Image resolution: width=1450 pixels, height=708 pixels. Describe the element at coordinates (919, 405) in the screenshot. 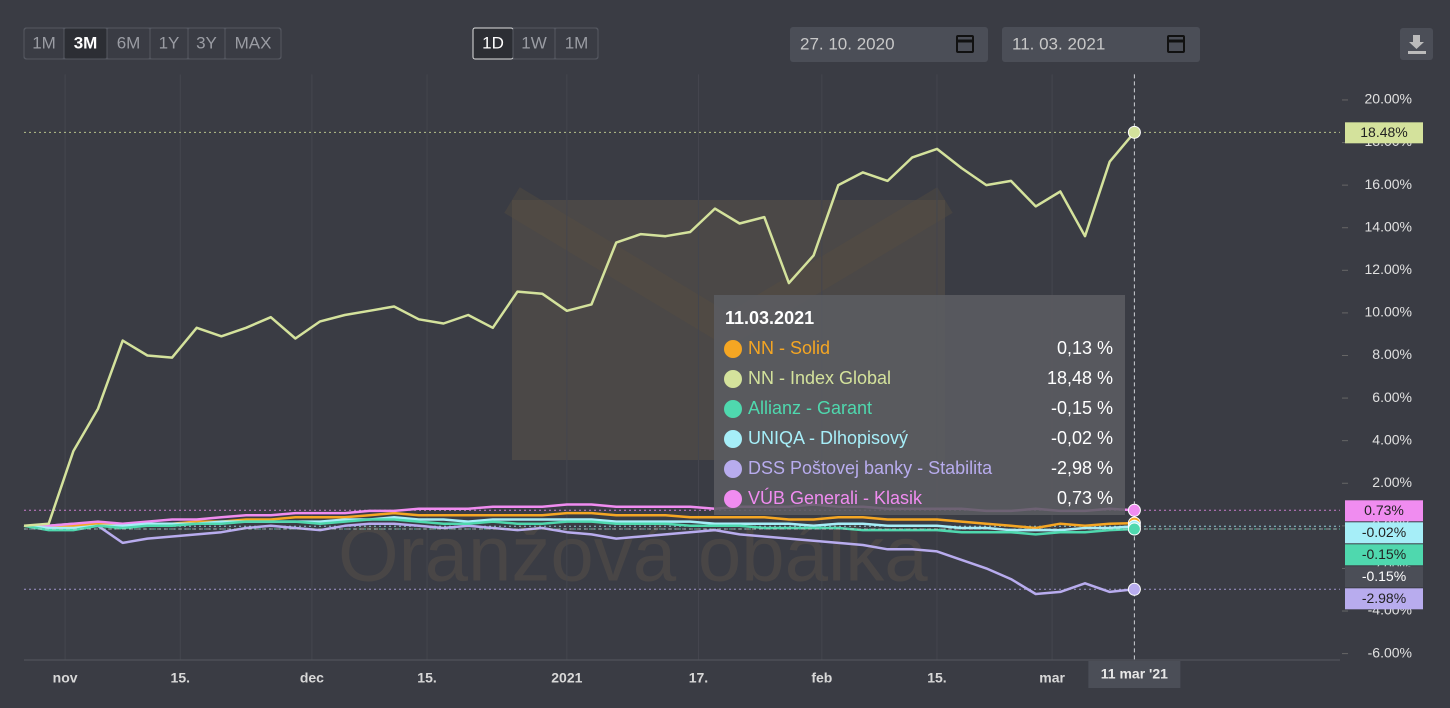

I see `tooltip` at that location.